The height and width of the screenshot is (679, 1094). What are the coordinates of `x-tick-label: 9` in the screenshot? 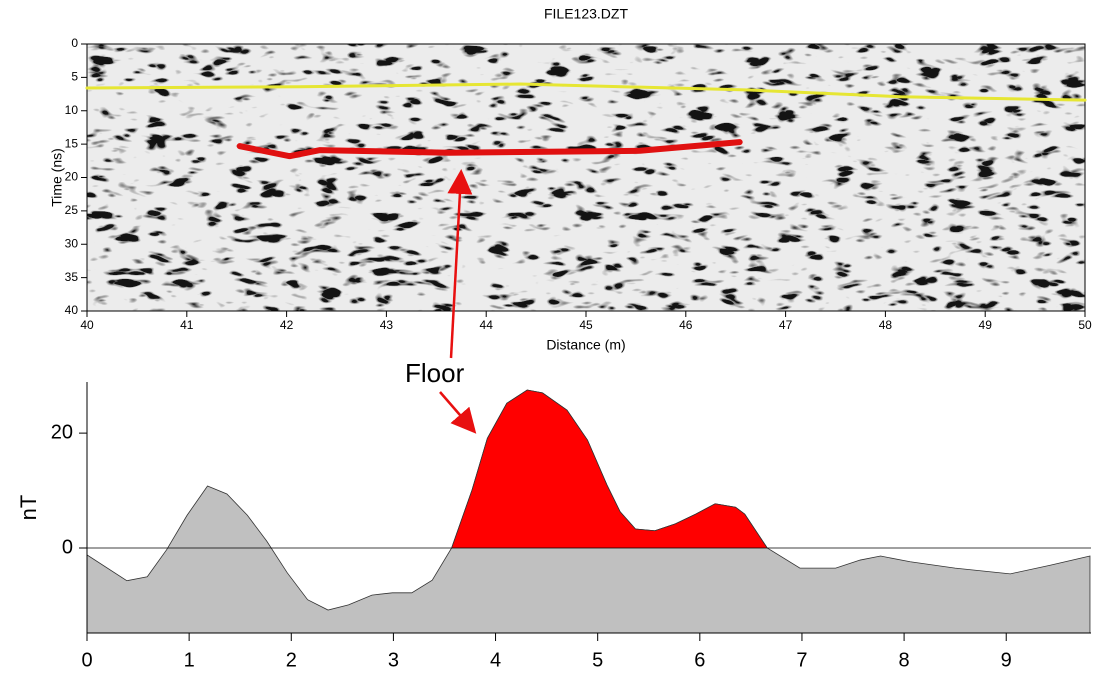 It's located at (1006, 660).